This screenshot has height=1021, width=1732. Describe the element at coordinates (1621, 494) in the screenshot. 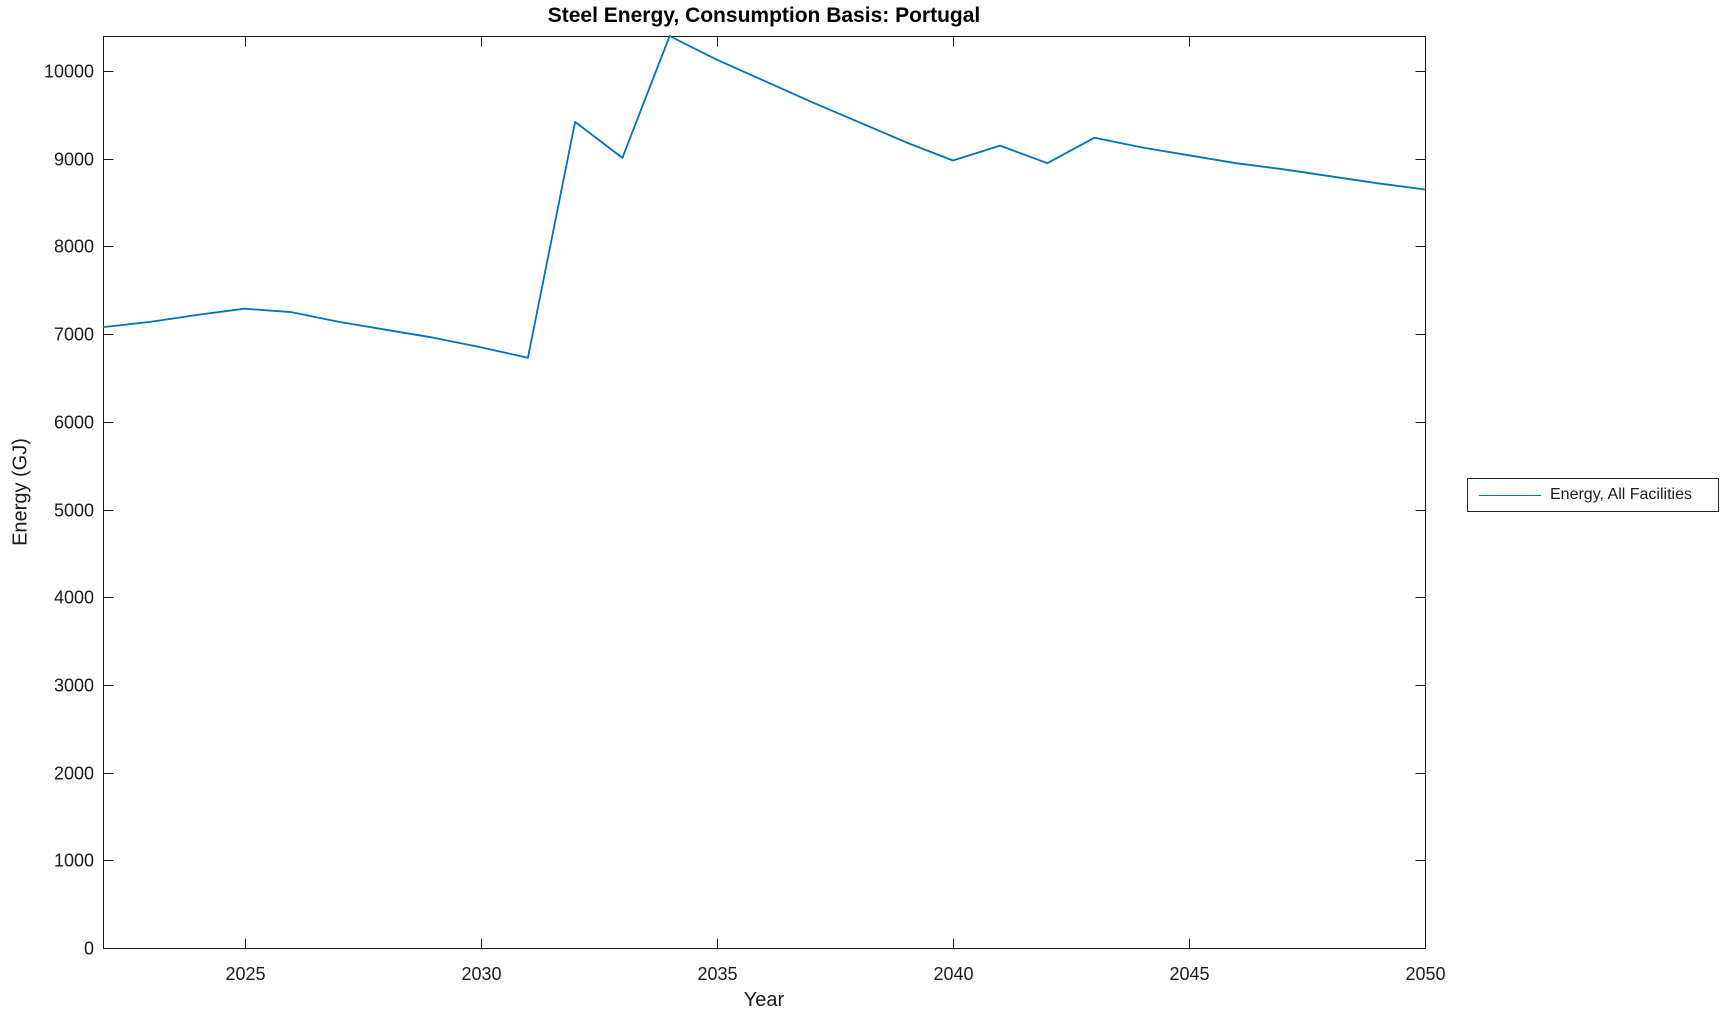

I see `legend-item-label: Energy, All Facilities` at that location.